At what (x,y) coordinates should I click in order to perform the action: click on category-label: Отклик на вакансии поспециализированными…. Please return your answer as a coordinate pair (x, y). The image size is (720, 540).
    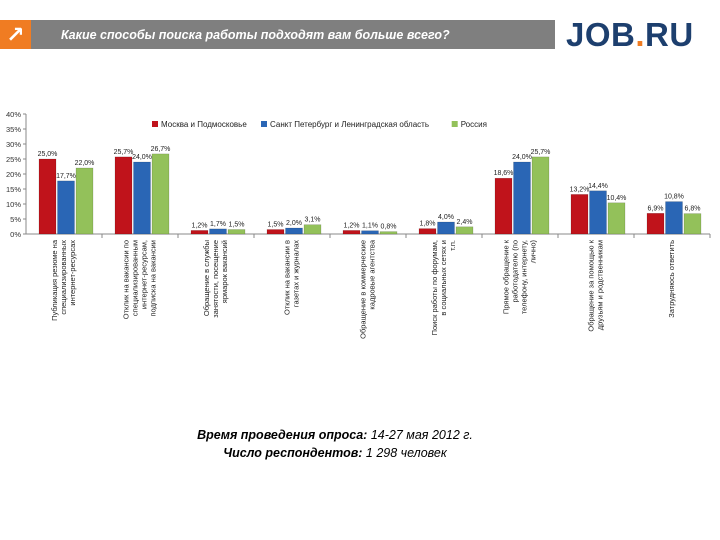
    Looking at the image, I should click on (139, 279).